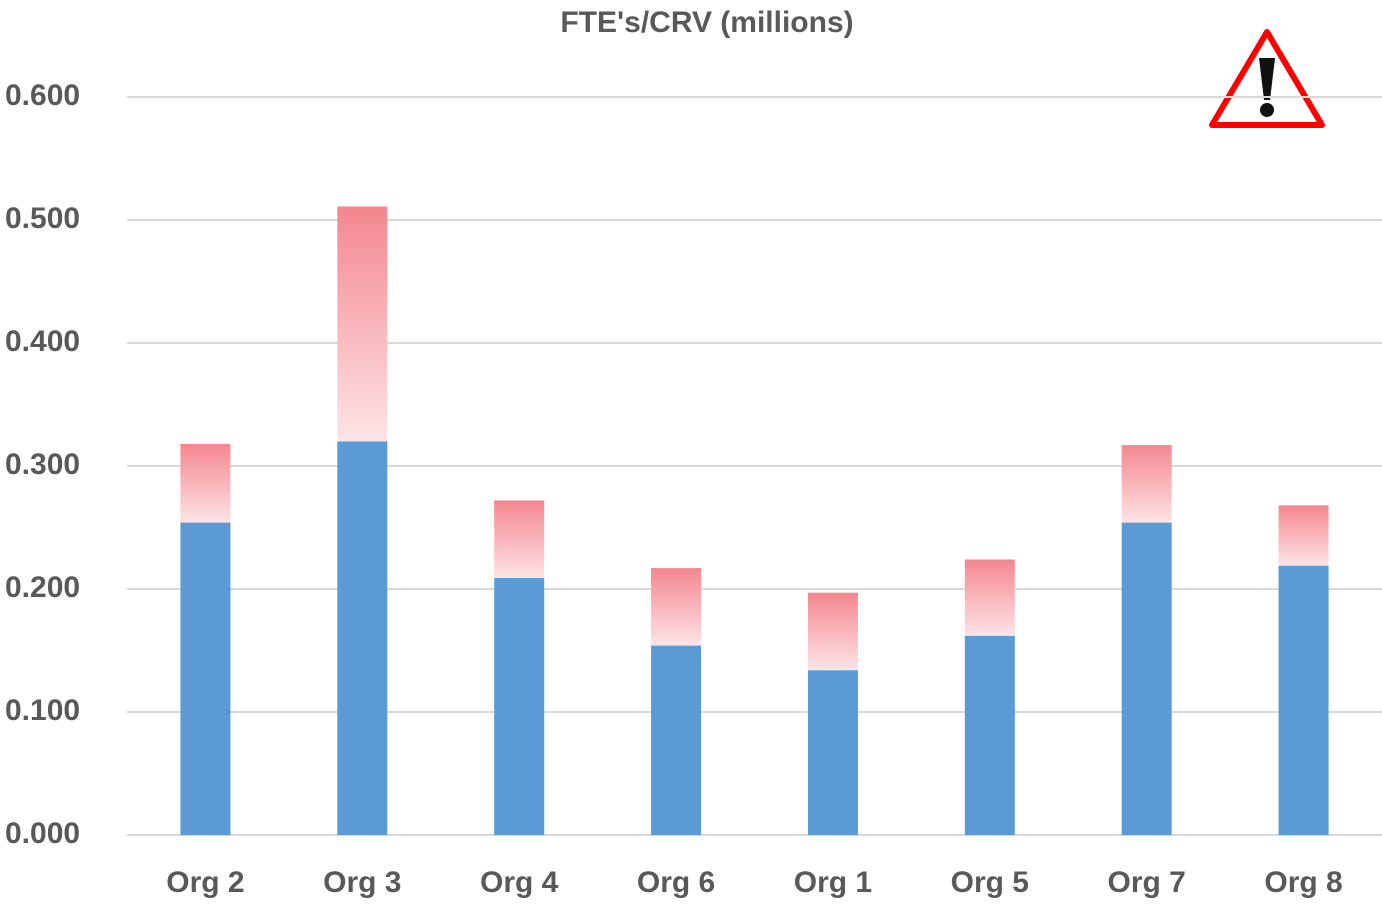 Image resolution: width=1382 pixels, height=907 pixels. I want to click on chart-title: FTE's/CRV (millions), so click(706, 22).